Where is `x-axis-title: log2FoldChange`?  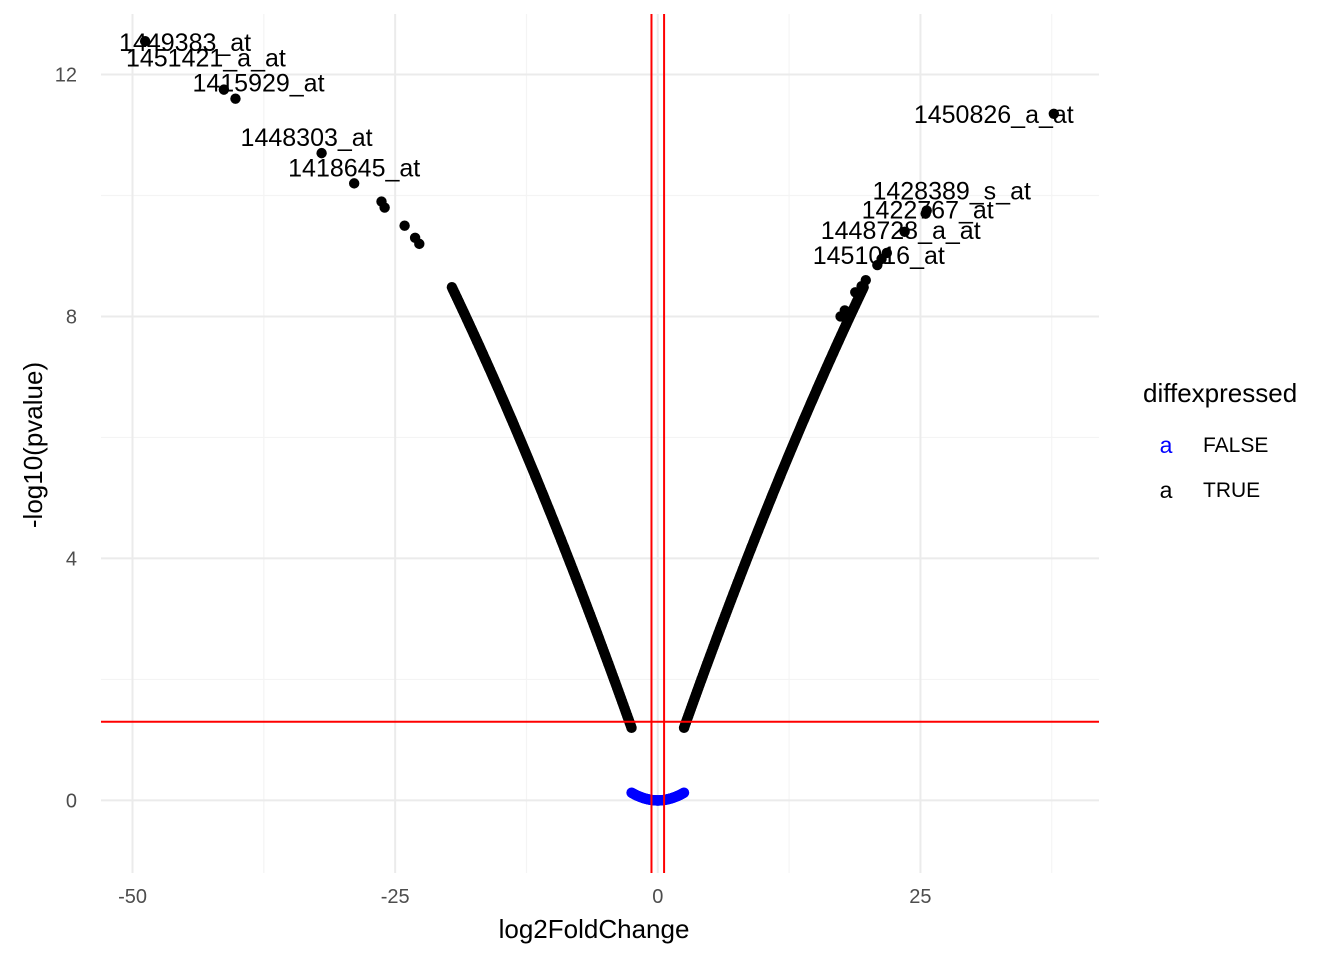 x-axis-title: log2FoldChange is located at coordinates (594, 929).